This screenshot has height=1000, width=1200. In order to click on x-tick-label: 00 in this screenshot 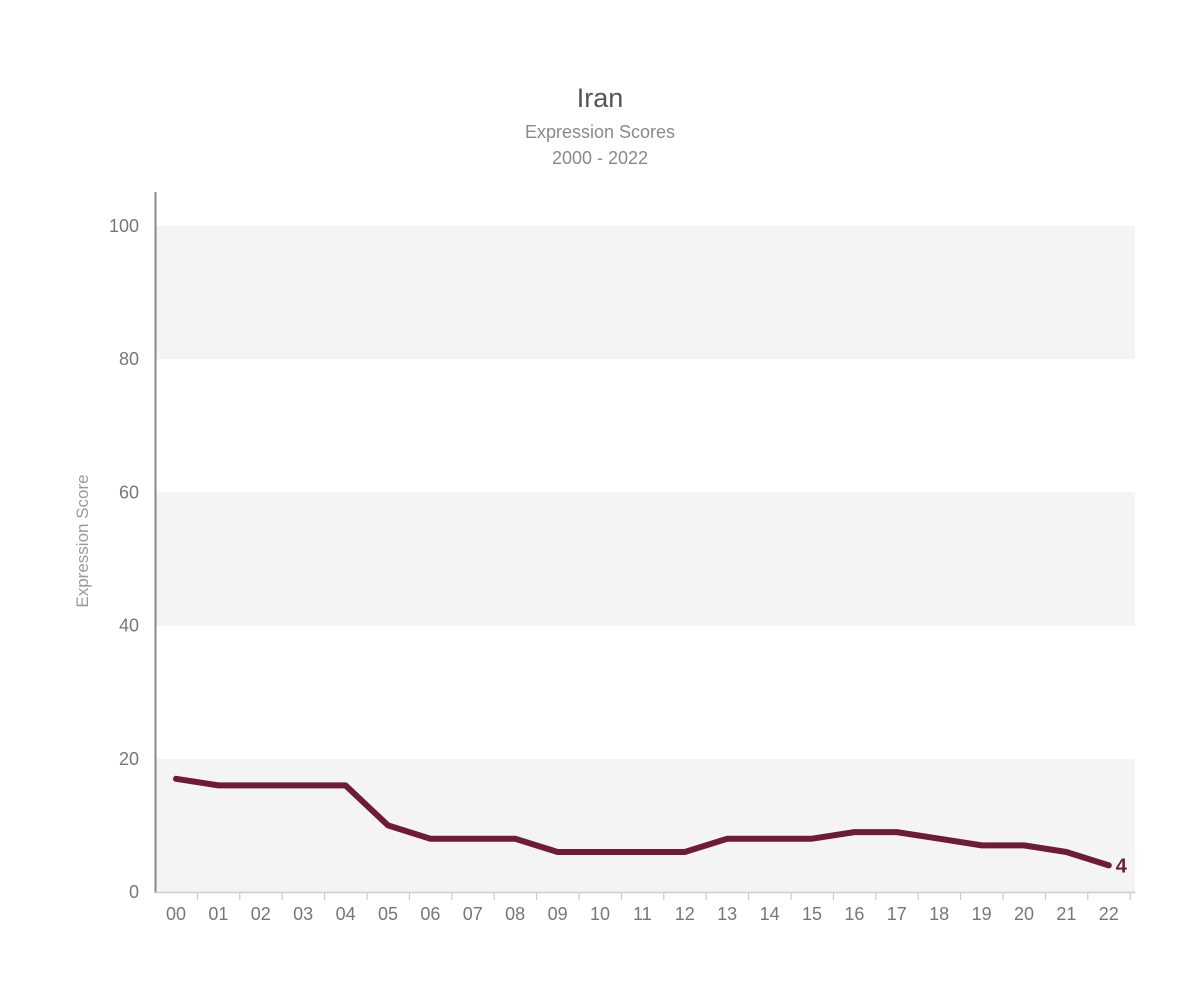, I will do `click(176, 914)`.